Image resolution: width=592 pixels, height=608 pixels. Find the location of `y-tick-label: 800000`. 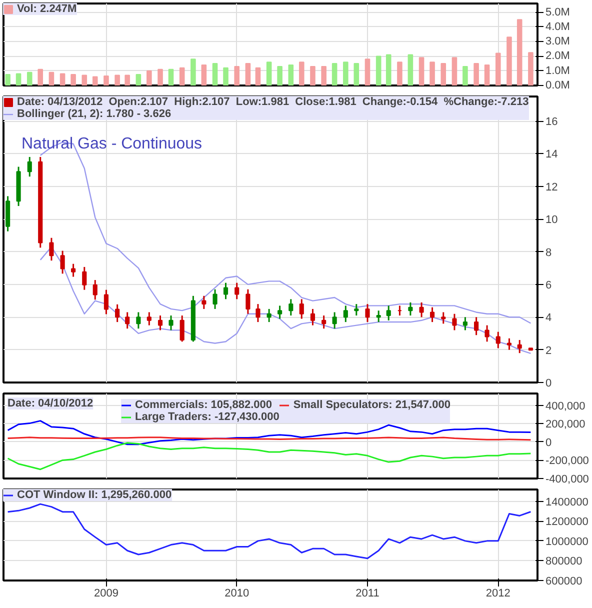

y-tick-label: 800000 is located at coordinates (564, 562).